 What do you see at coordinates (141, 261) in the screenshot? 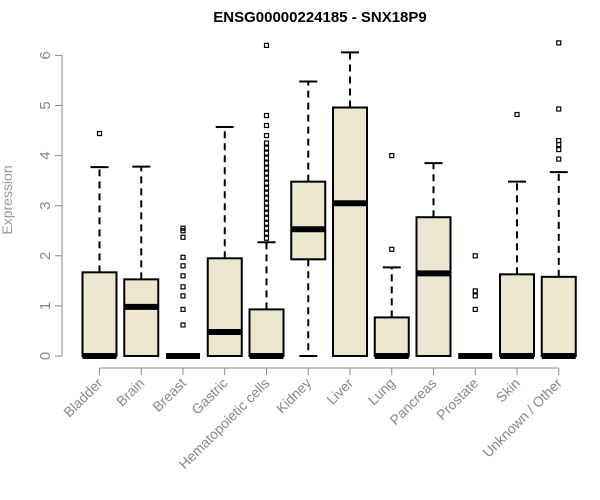
I see `box-brain` at bounding box center [141, 261].